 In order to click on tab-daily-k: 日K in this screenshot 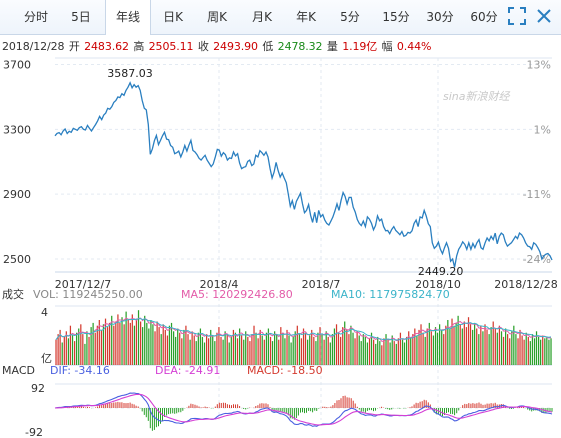, I will do `click(173, 17)`.